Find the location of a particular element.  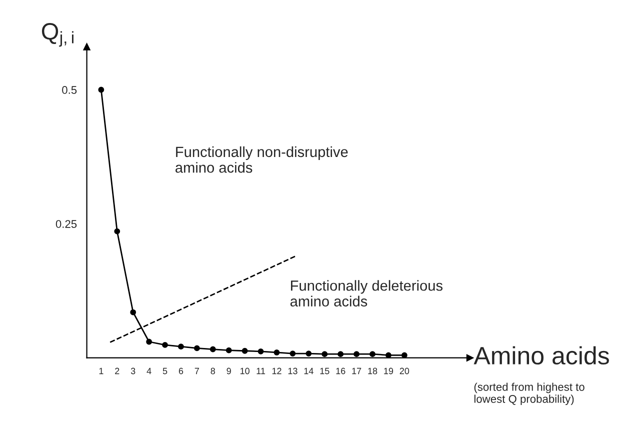

y-tick-label: 0.5 is located at coordinates (69, 90).